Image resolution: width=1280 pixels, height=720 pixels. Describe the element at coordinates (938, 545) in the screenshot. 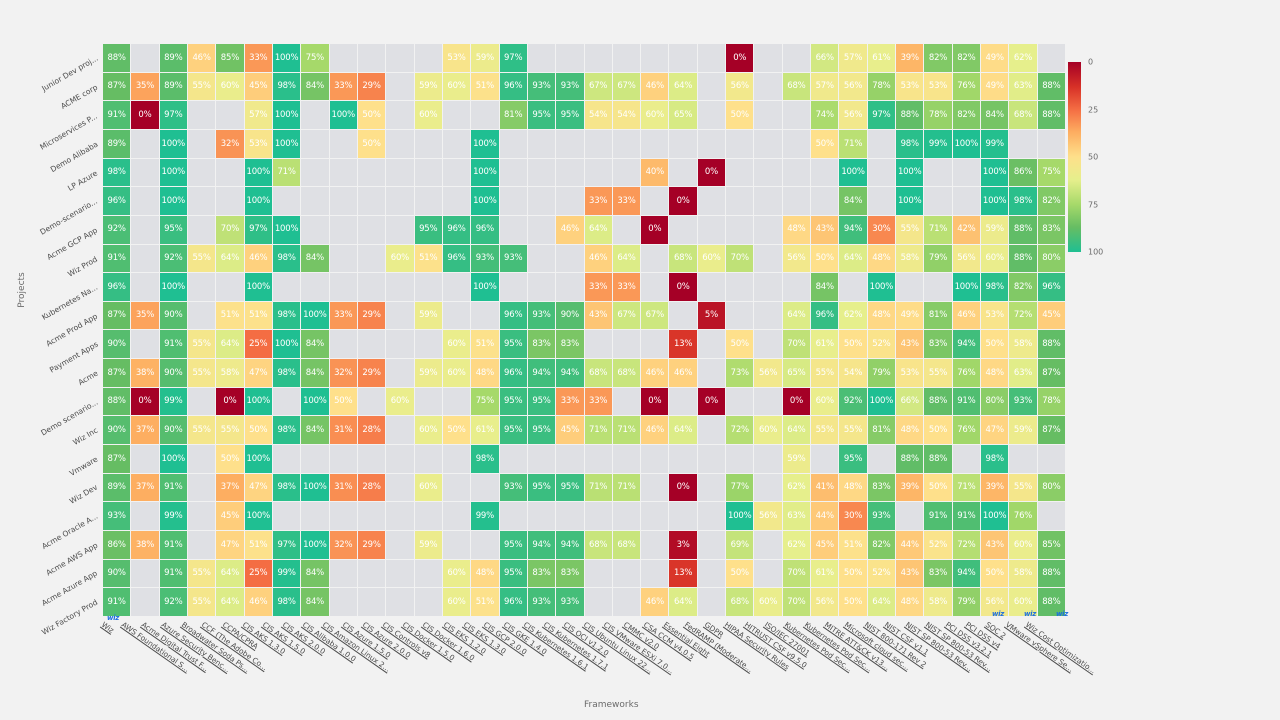

I see `heatmap-cell: 52%` at that location.